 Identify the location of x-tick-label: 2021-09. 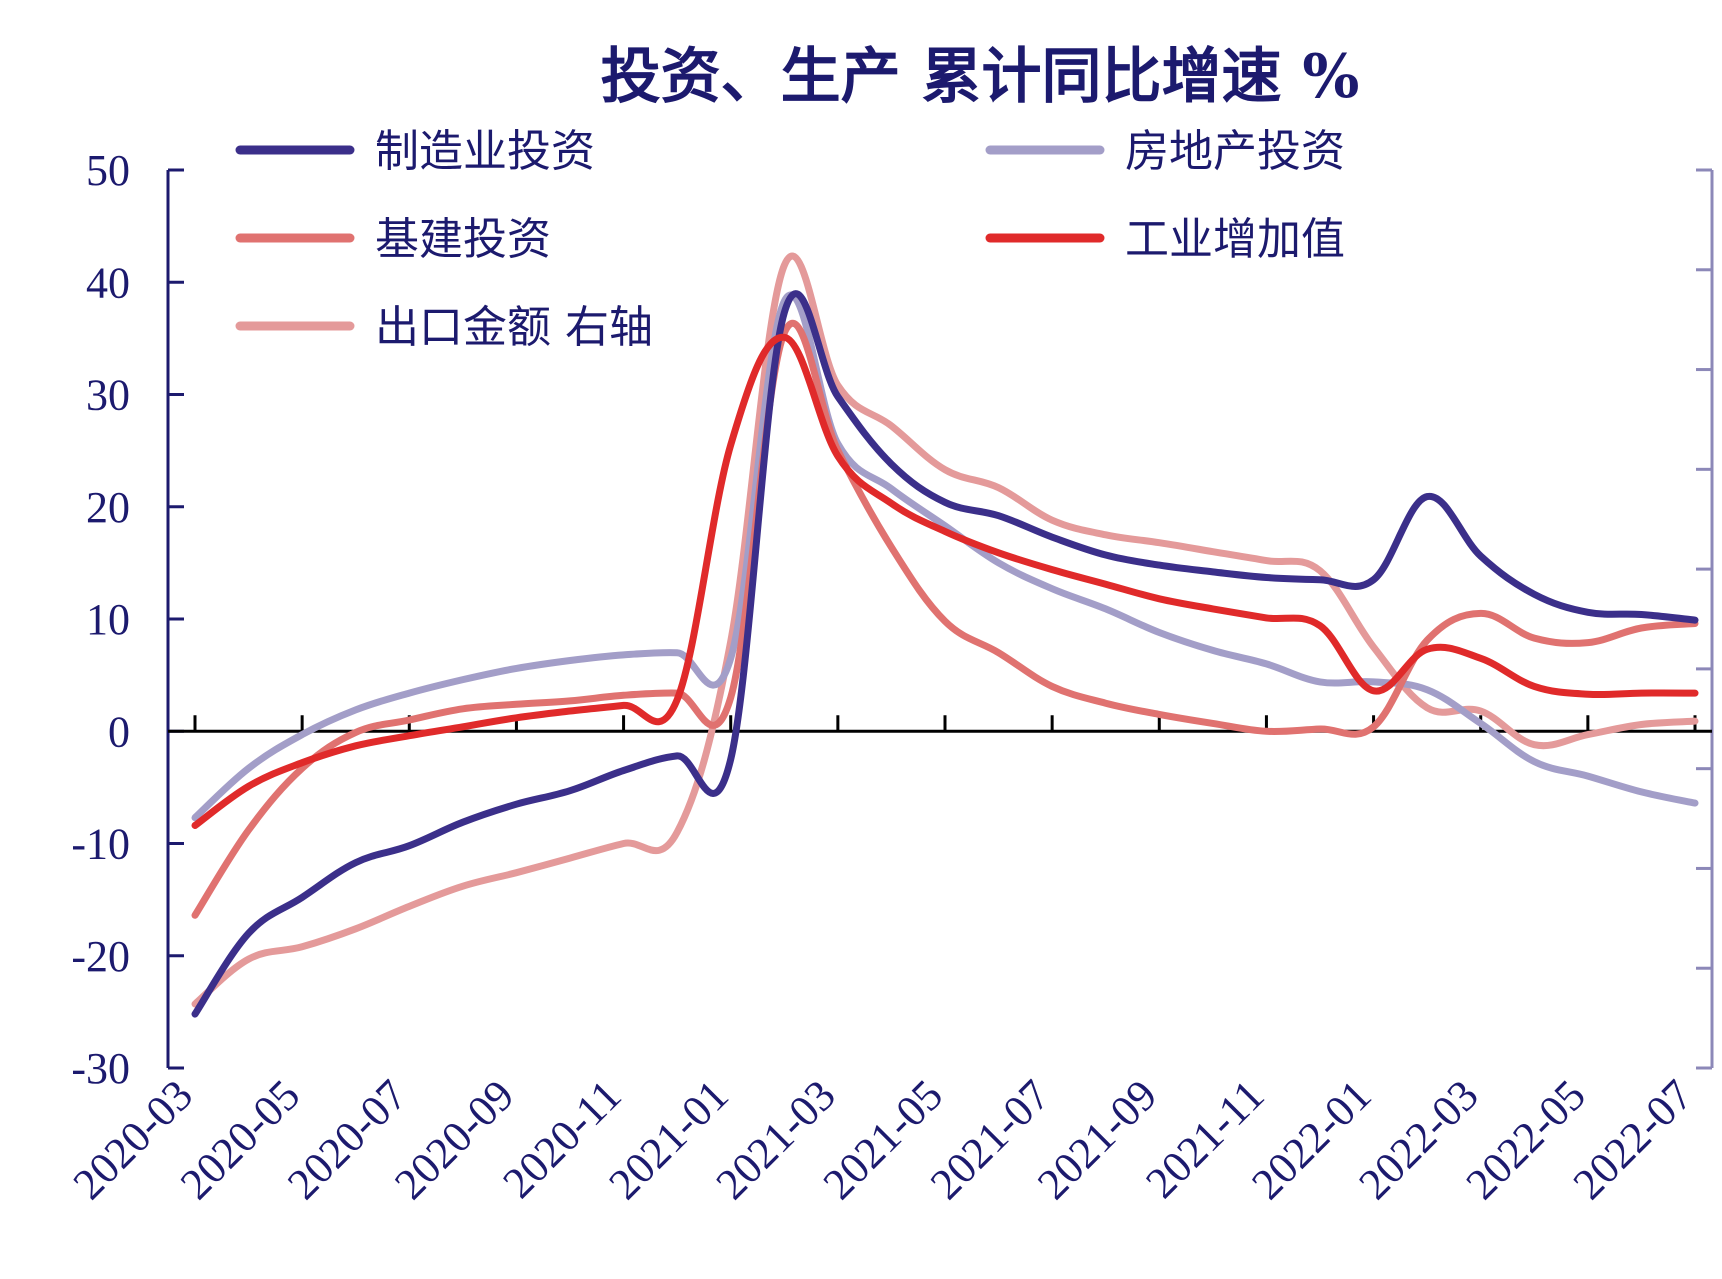
(1097, 1139).